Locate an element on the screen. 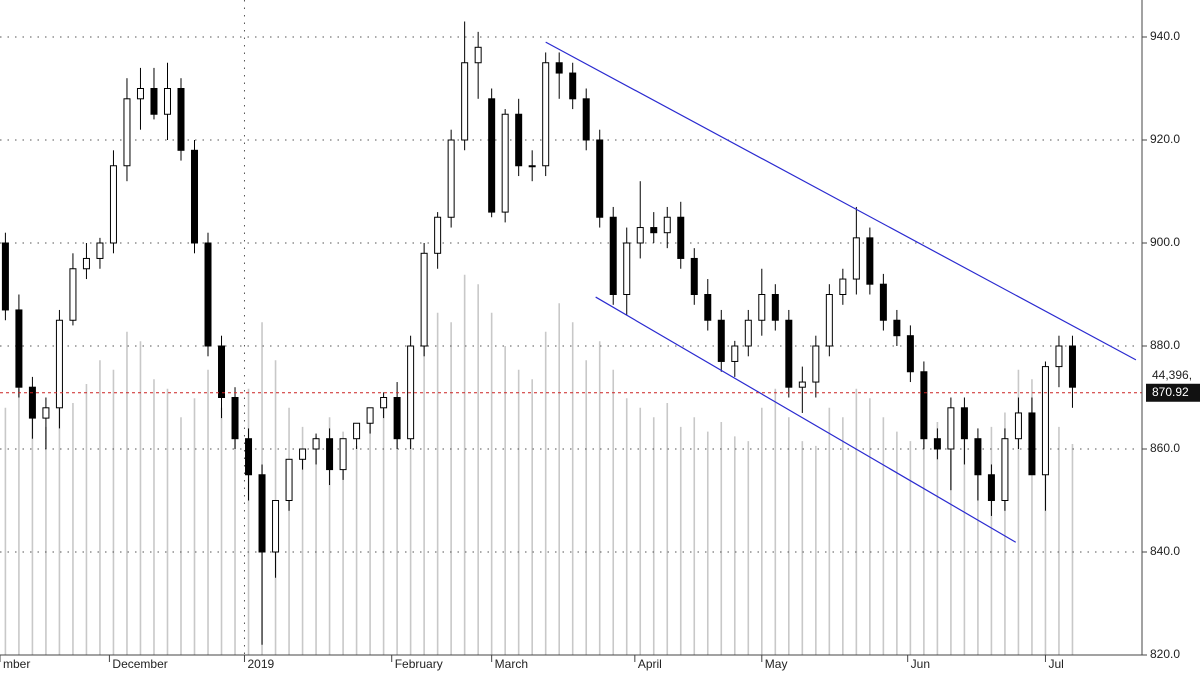 This screenshot has height=674, width=1200. y-tick-label: 940.0 is located at coordinates (1165, 36).